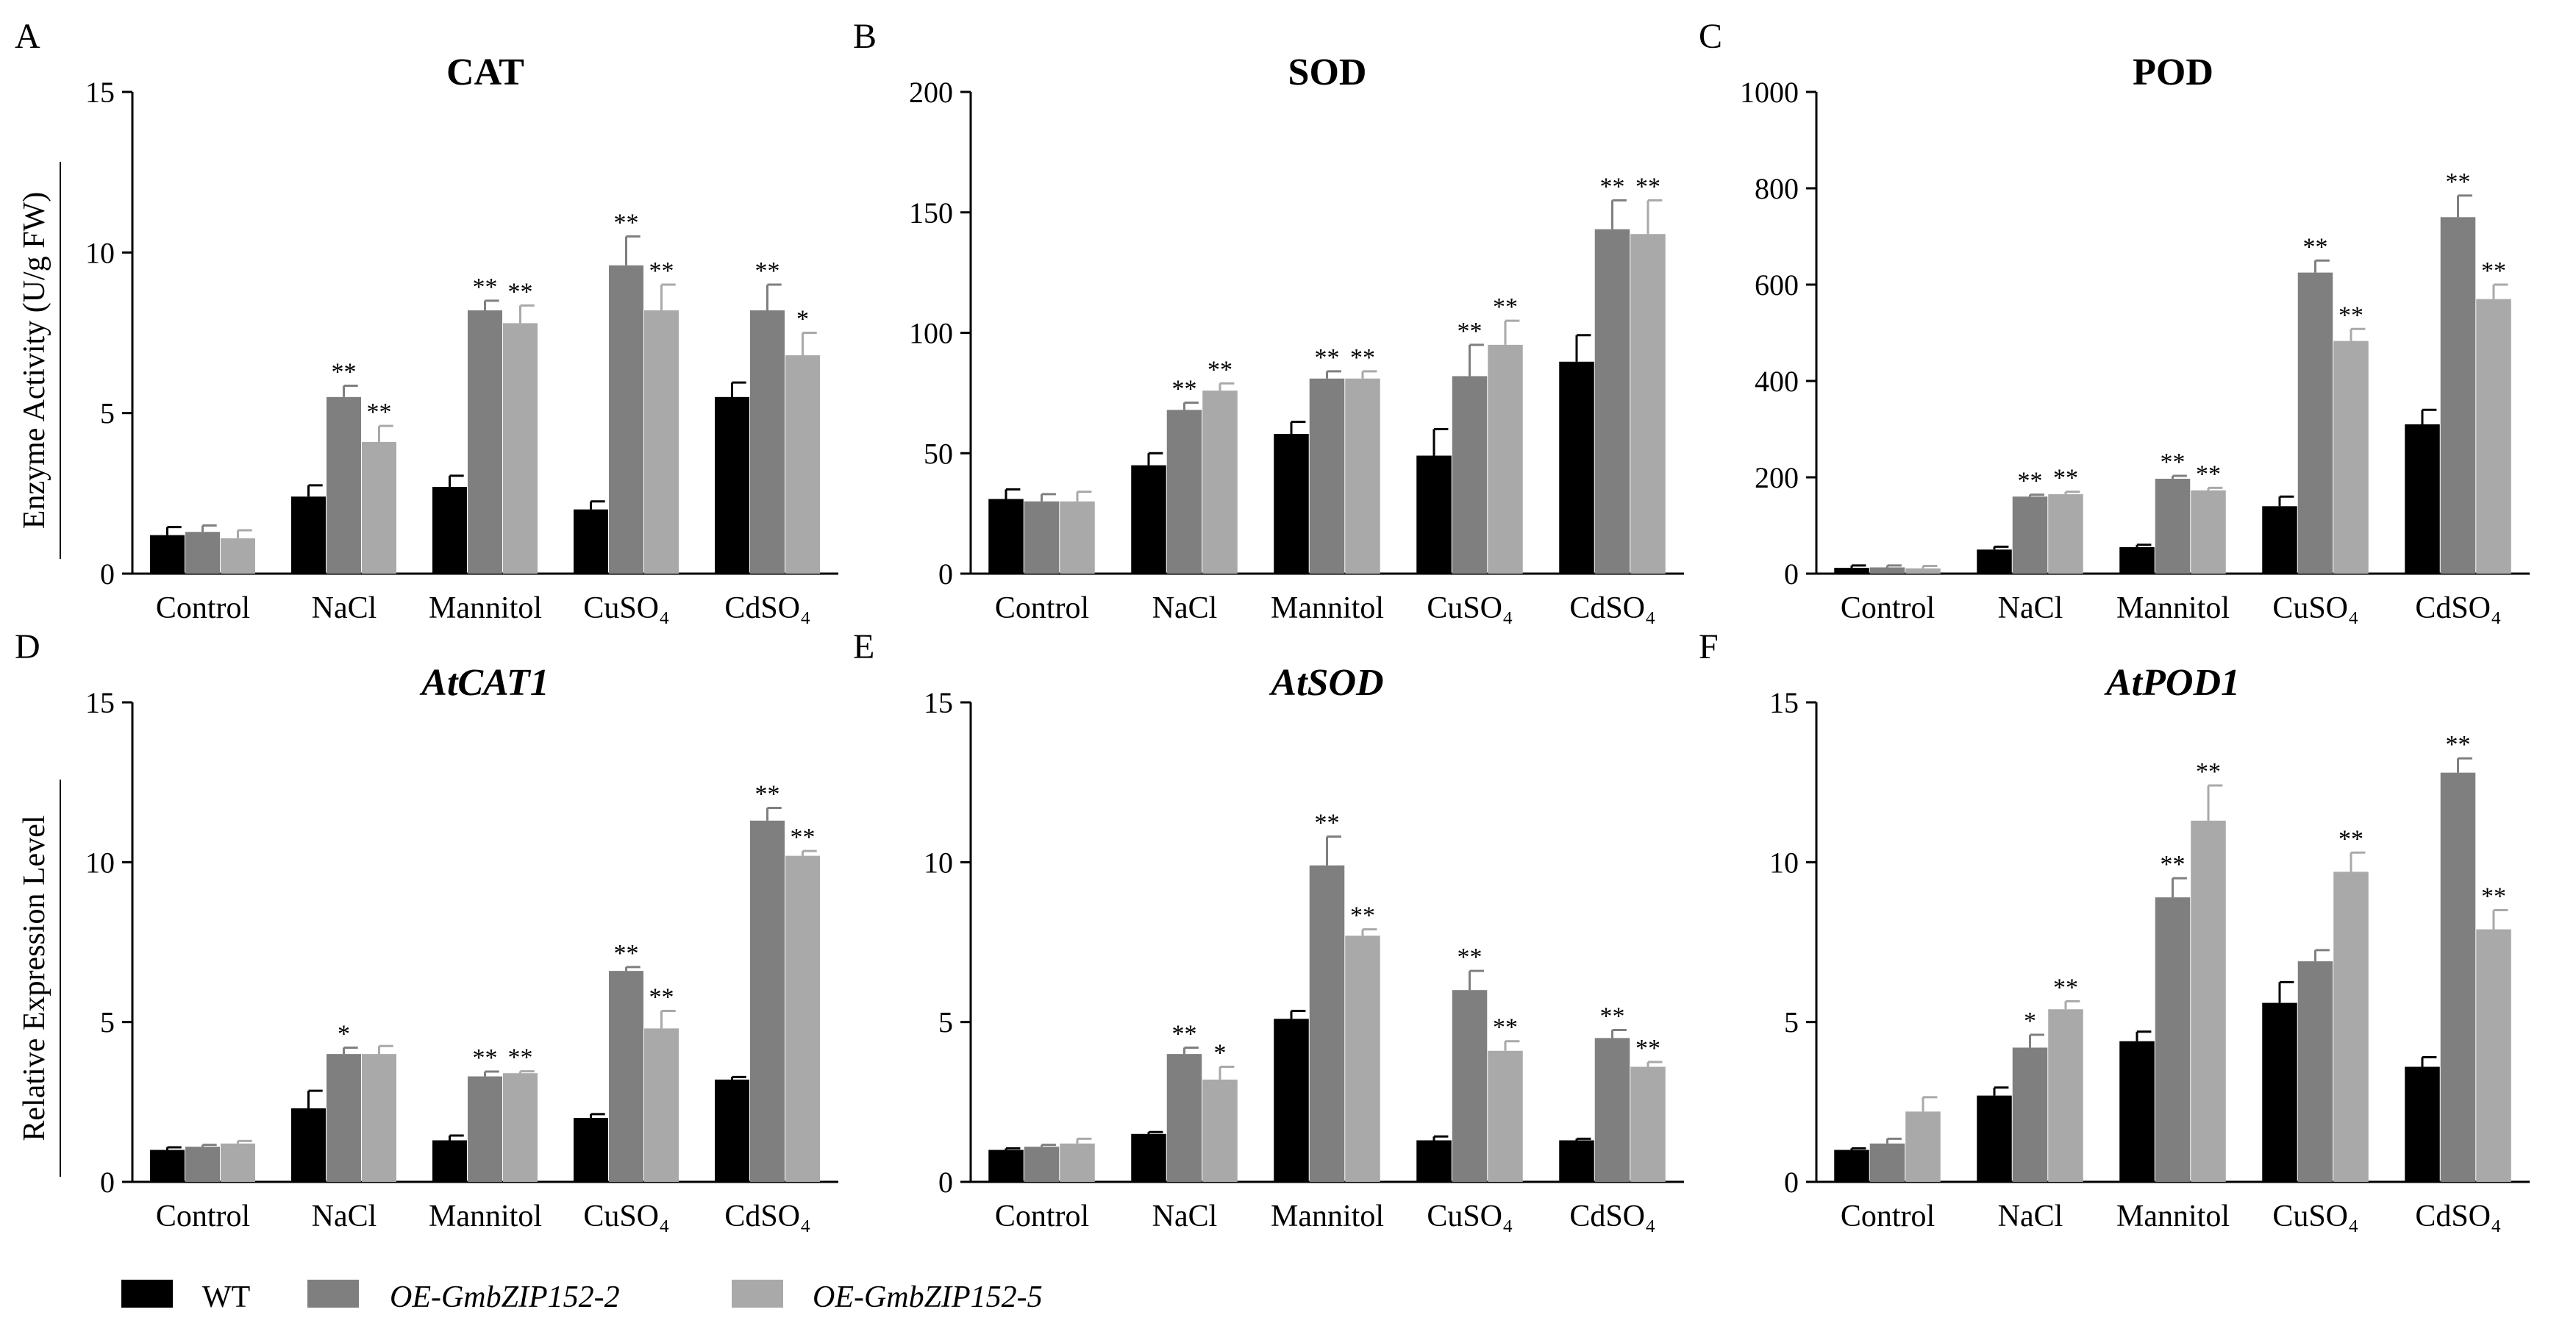 This screenshot has width=2576, height=1340. I want to click on panel-f-category-label-nacl: NaCl, so click(2030, 1216).